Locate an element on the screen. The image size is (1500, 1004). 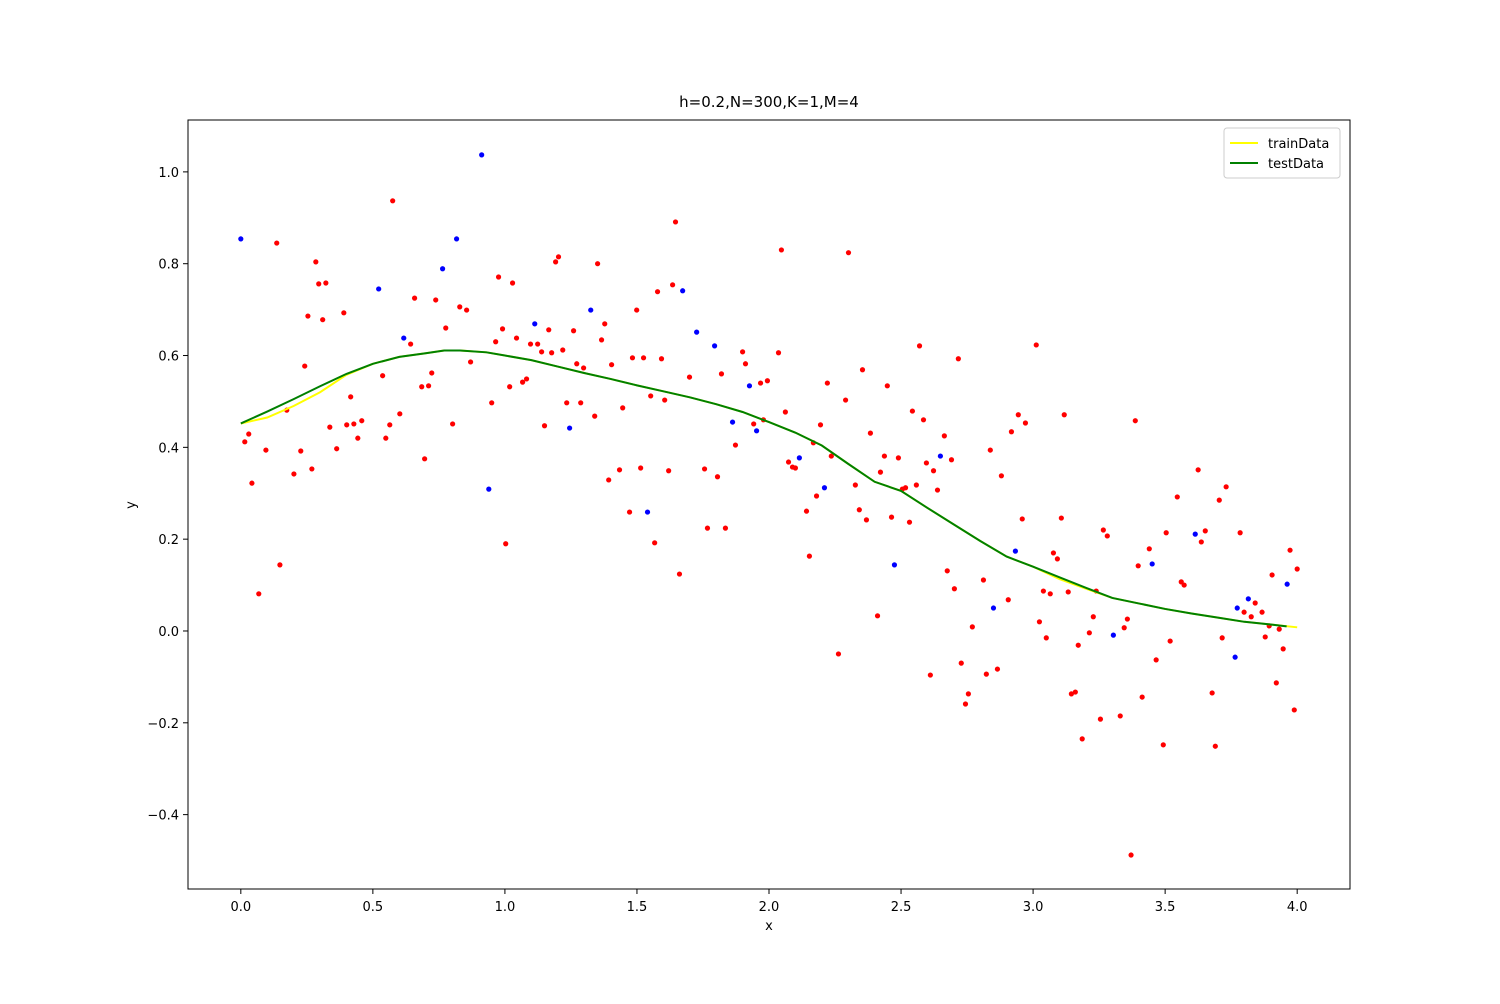
chart-title: h=0.2,N=300,K=1,M=4 is located at coordinates (769, 102).